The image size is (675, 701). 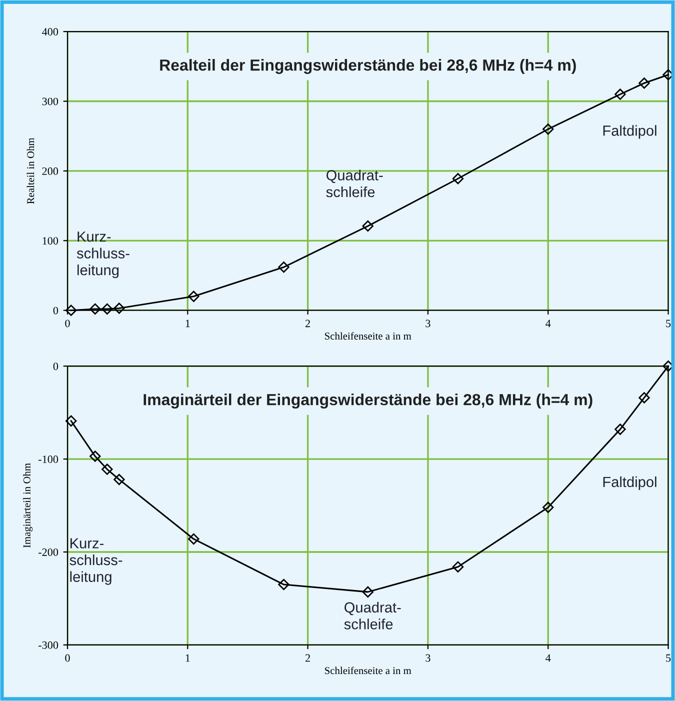 What do you see at coordinates (50, 32) in the screenshot?
I see `y-tick-label: 400` at bounding box center [50, 32].